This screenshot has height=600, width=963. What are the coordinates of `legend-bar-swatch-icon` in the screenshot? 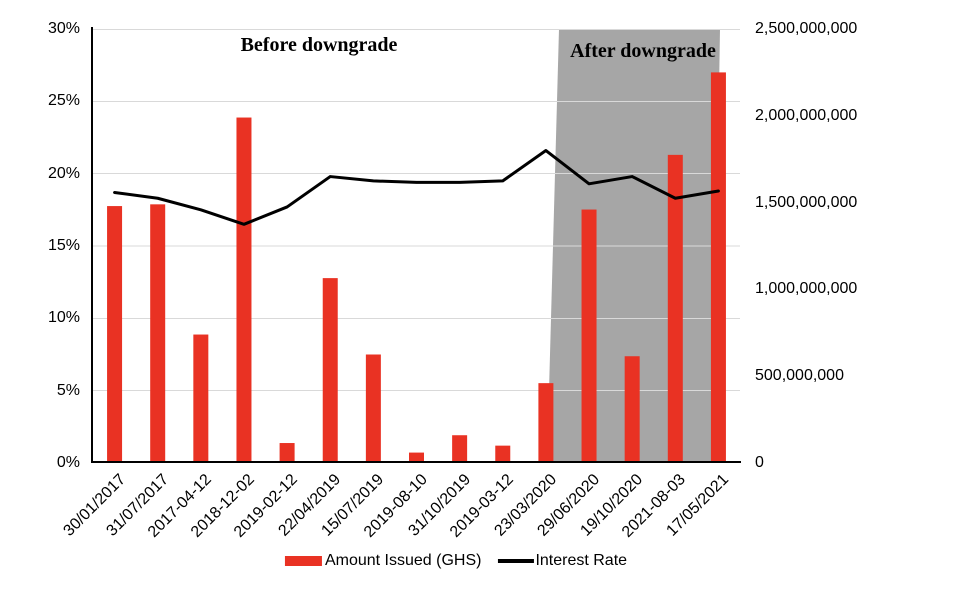 It's located at (303, 561).